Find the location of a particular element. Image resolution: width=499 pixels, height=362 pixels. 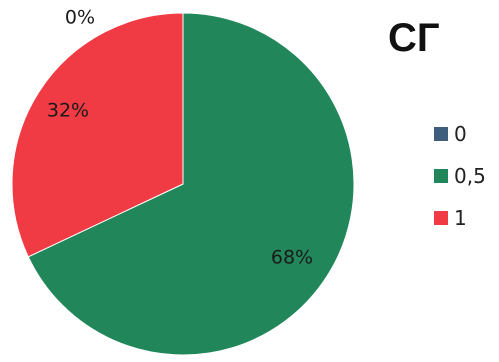

legend-label-0: 0 is located at coordinates (460, 134).